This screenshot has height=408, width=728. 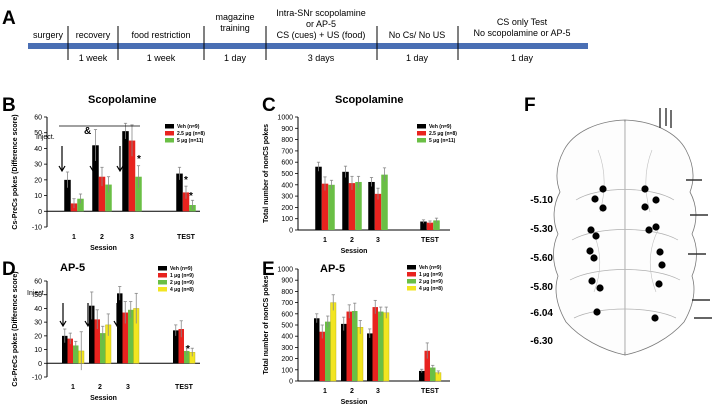 I want to click on y-tick-label: 700, so click(x=287, y=151).